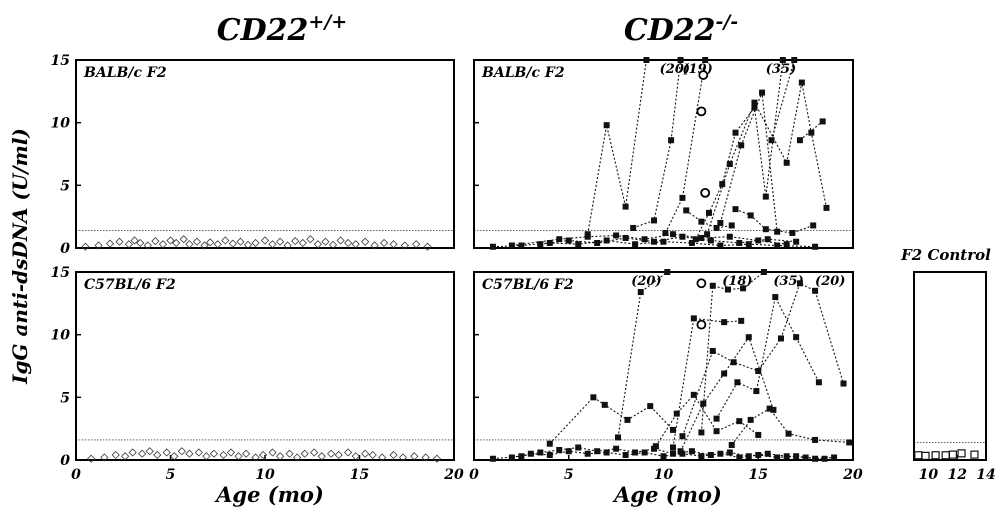  What do you see at coordinates (681, 29) in the screenshot?
I see `column-title-knockout: CD22-/-` at bounding box center [681, 29].